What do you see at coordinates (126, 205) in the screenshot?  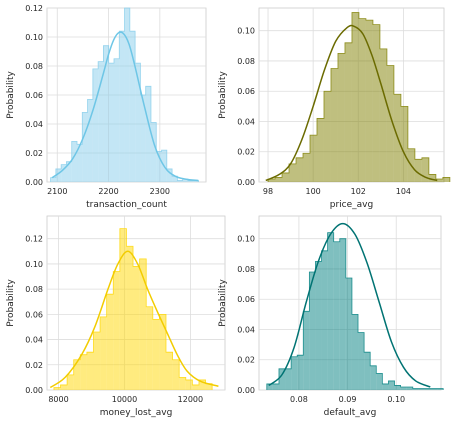 I see `x-axis-label: transaction_count` at bounding box center [126, 205].